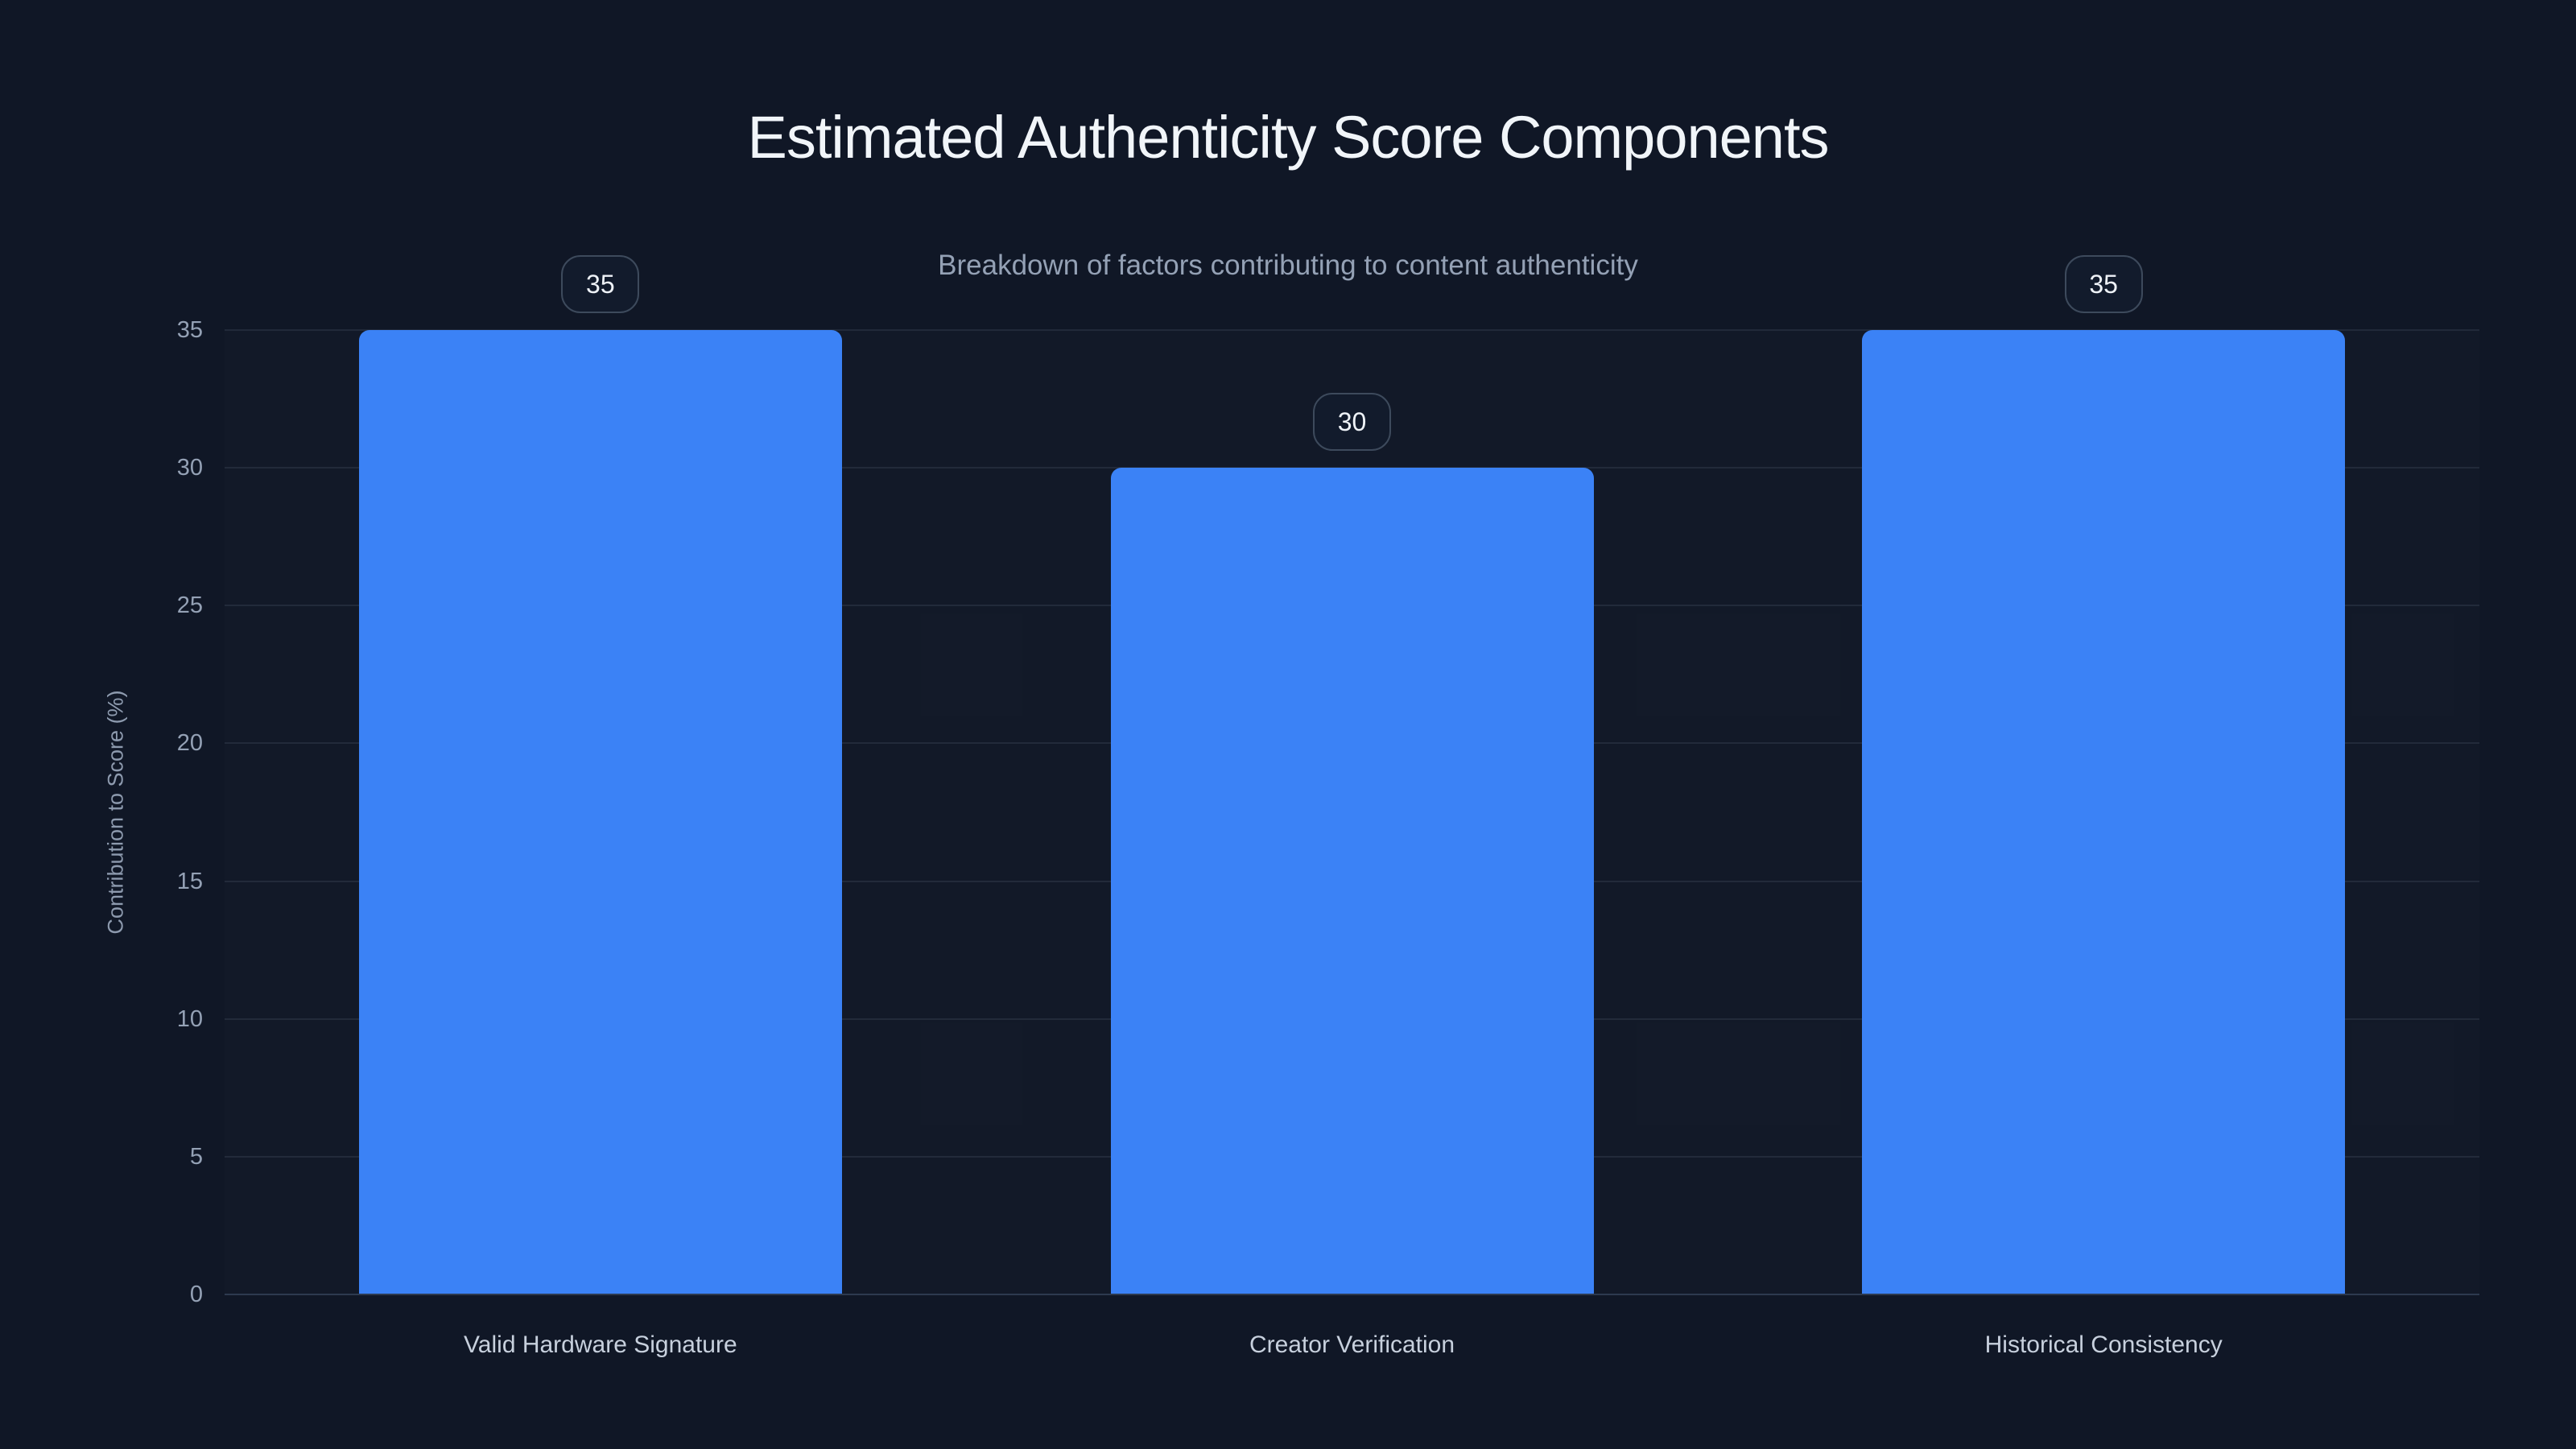 The width and height of the screenshot is (2576, 1449). Describe the element at coordinates (600, 1344) in the screenshot. I see `x-category-label: Valid Hardware Signature` at that location.